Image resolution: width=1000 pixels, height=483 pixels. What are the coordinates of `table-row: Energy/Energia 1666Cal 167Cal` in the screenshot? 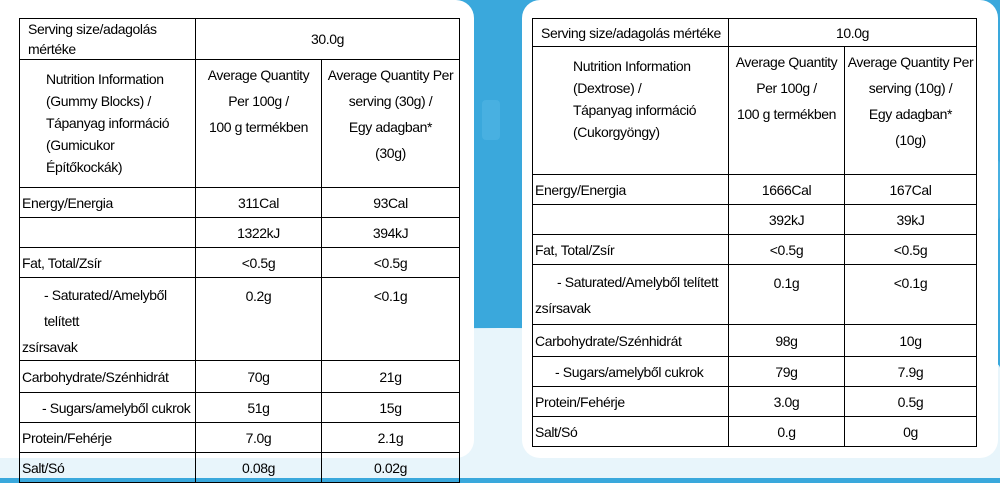 It's located at (755, 189).